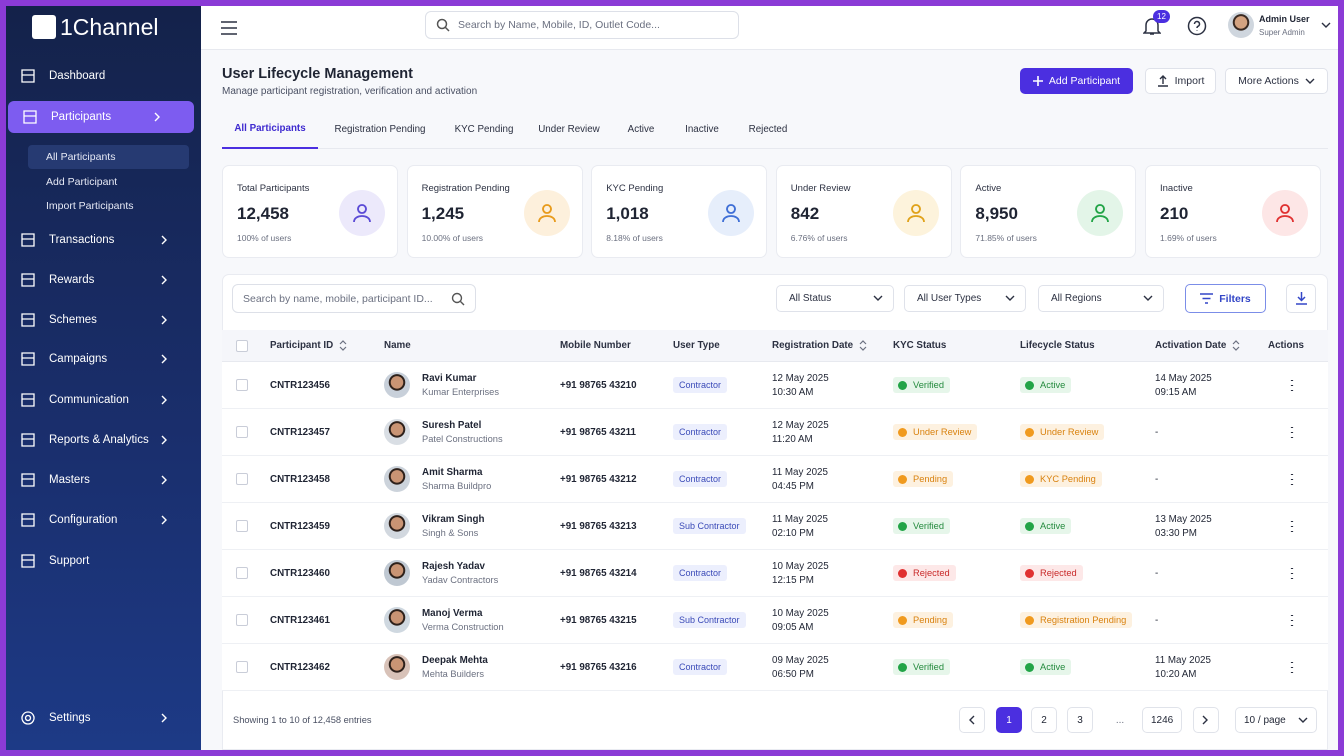  I want to click on column-header: Activation Date, so click(1197, 345).